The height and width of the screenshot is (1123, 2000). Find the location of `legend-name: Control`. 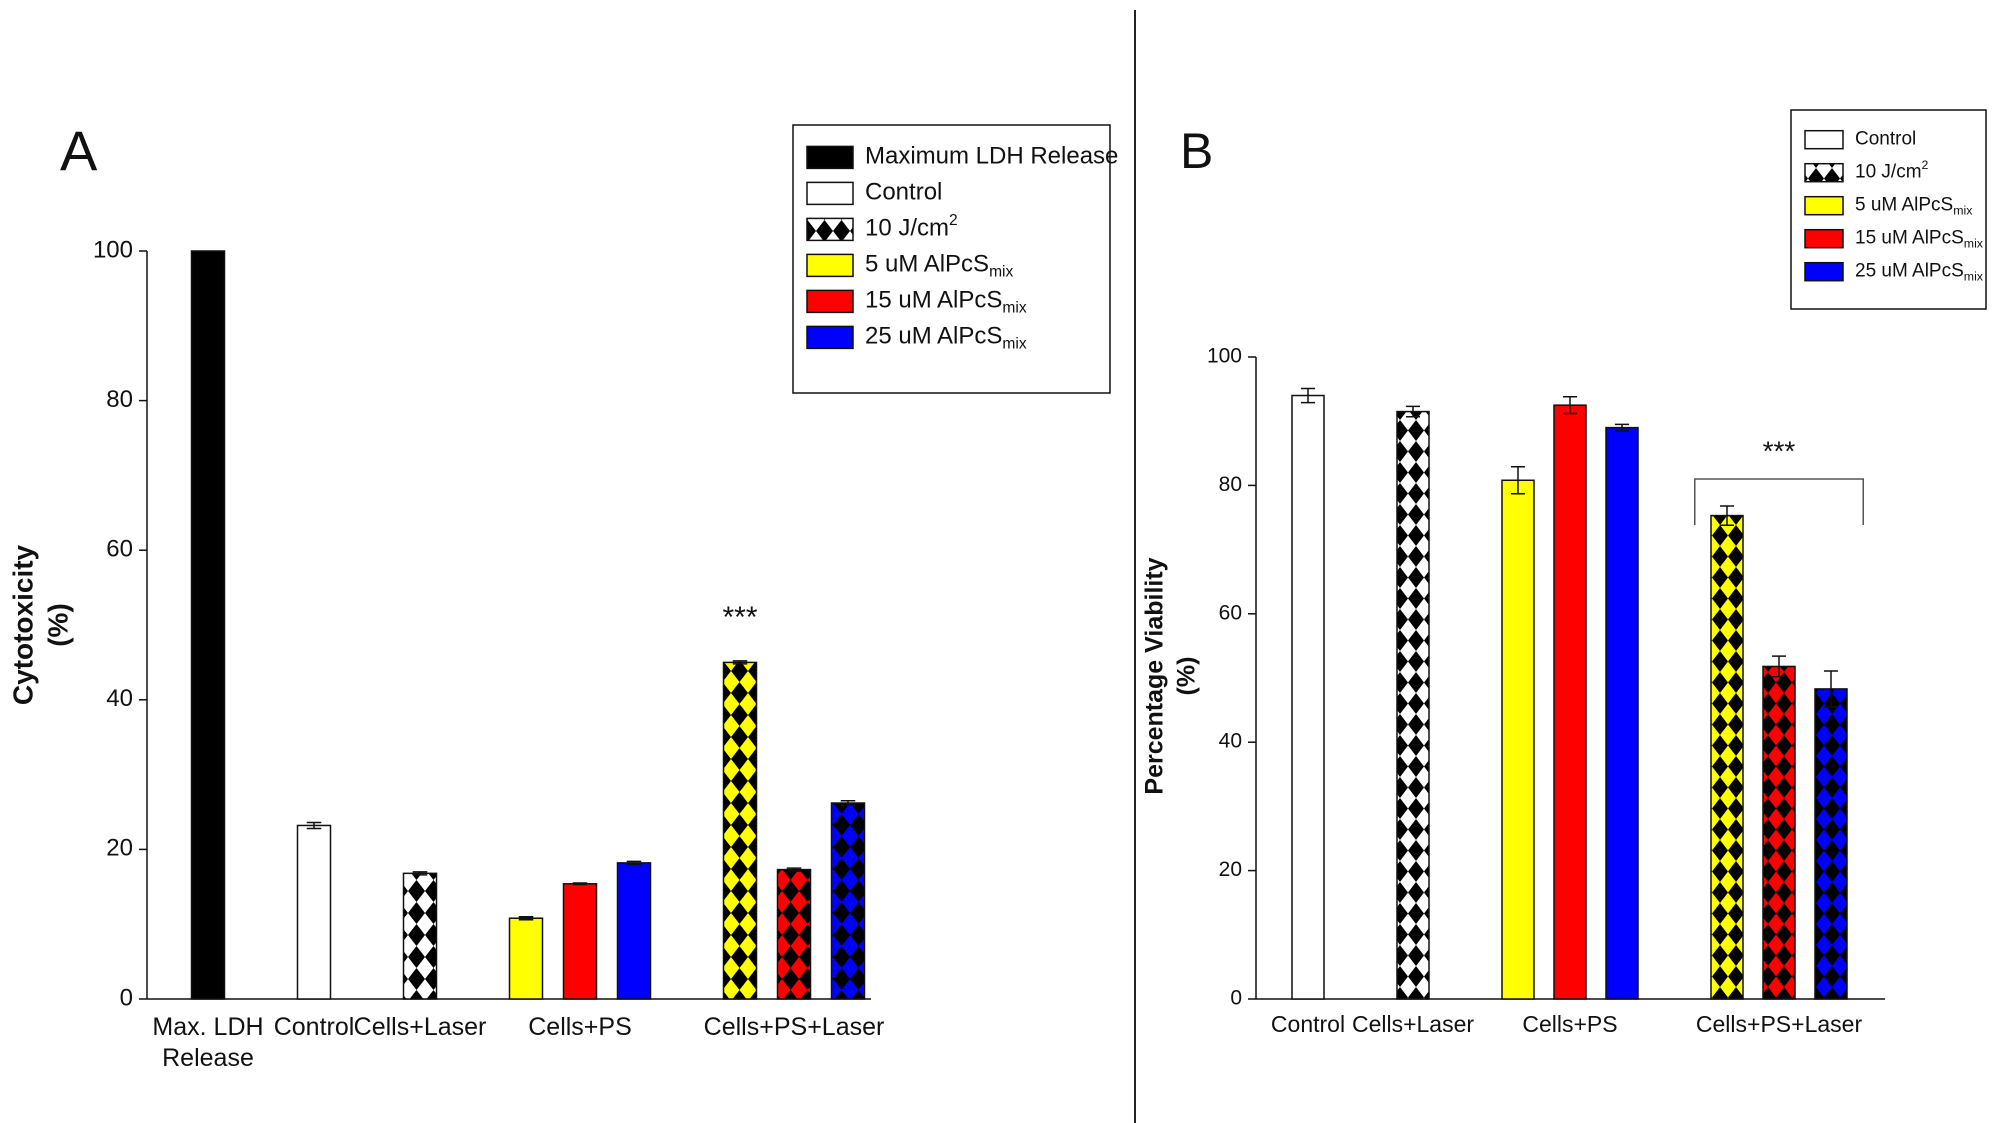

legend-name: Control is located at coordinates (903, 192).